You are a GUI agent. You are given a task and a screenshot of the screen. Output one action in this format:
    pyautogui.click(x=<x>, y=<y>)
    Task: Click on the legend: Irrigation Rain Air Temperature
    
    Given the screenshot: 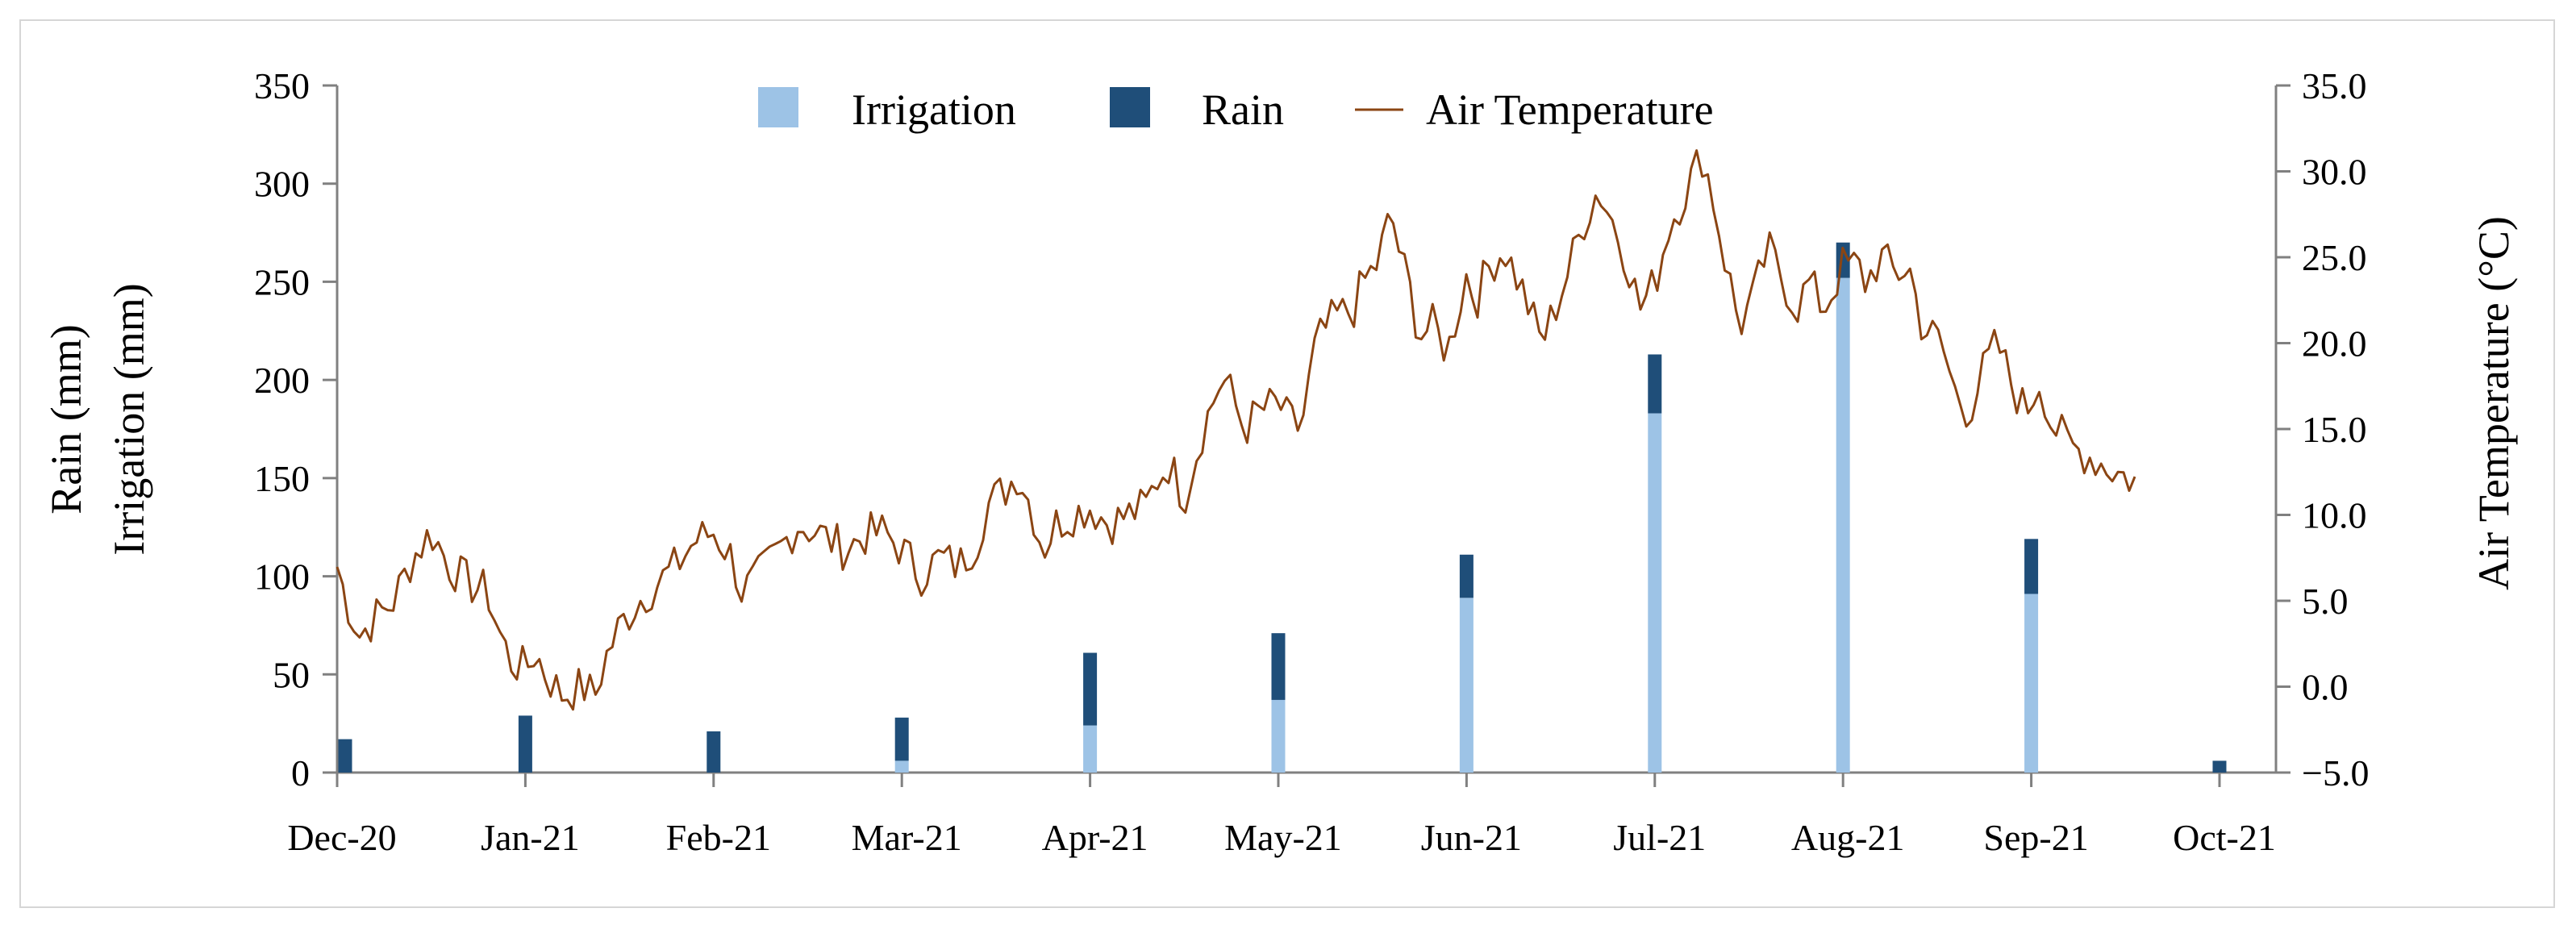 What is the action you would take?
    pyautogui.click(x=1236, y=110)
    